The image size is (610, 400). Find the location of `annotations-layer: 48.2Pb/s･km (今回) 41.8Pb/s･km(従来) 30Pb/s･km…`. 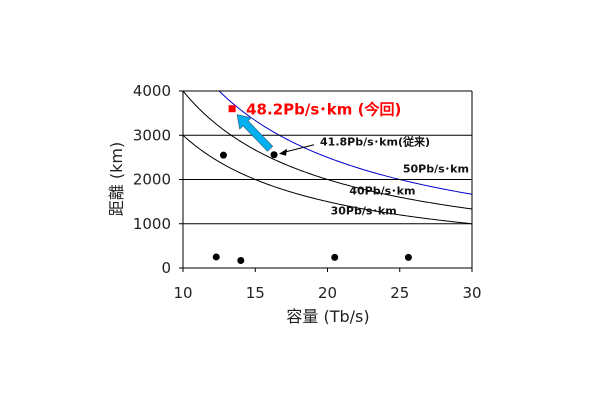

annotations-layer: 48.2Pb/s･km (今回) 41.8Pb/s･km(従来) 30Pb/s･km… is located at coordinates (352, 159).